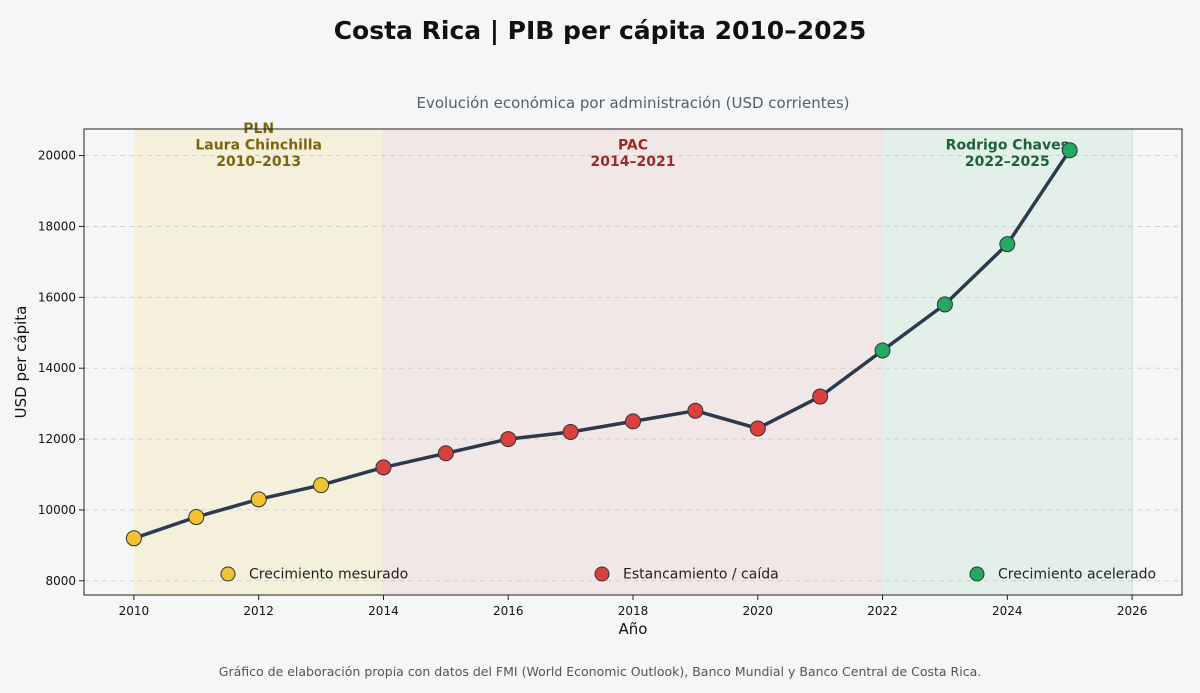 The width and height of the screenshot is (1200, 693). Describe the element at coordinates (57, 368) in the screenshot. I see `y-tick-label-14000: 14000` at that location.